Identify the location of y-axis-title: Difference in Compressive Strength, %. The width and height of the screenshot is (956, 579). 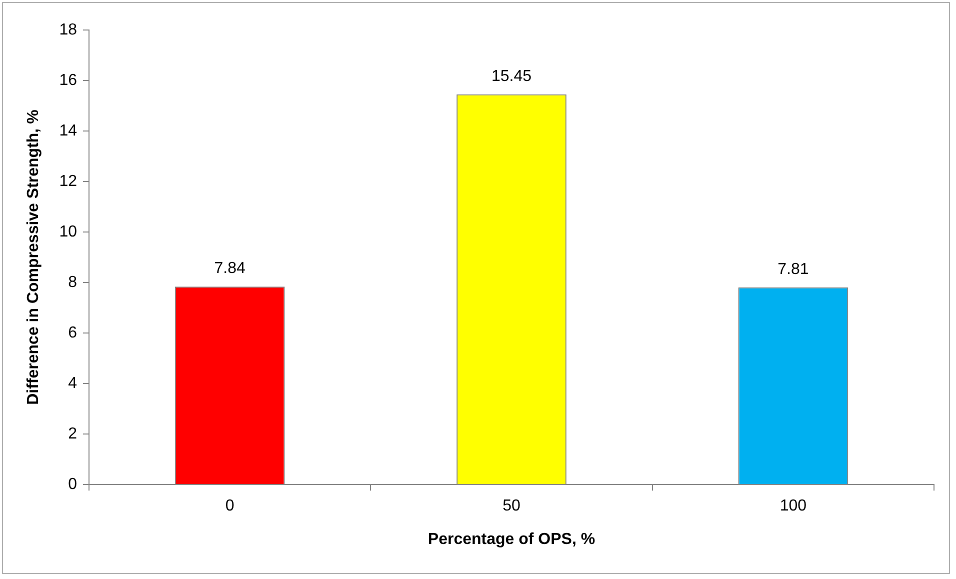
(33, 257).